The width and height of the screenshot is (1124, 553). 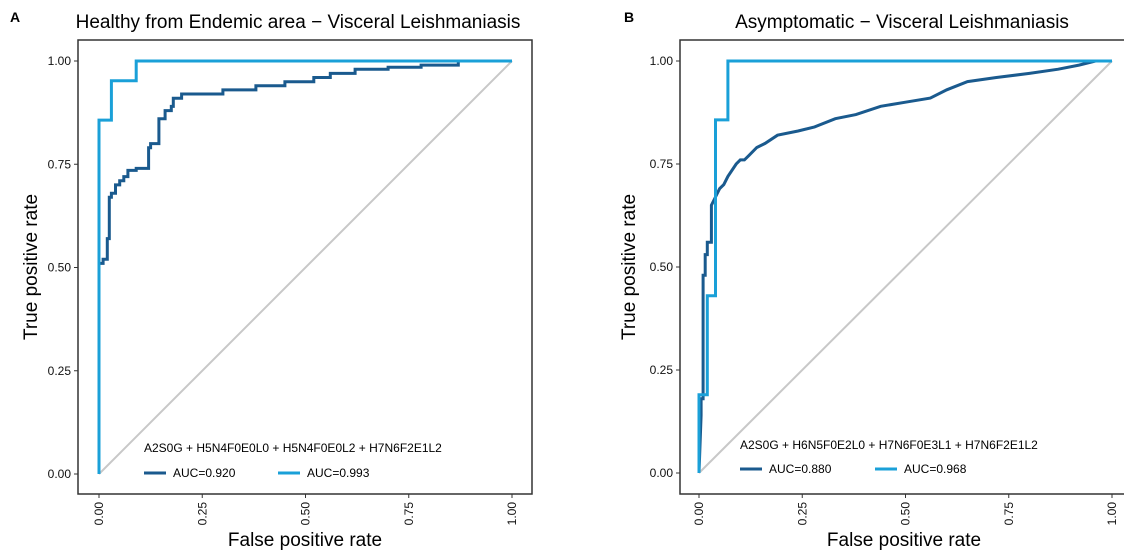 What do you see at coordinates (662, 61) in the screenshot?
I see `panel-b-y-tick-label: 1.00` at bounding box center [662, 61].